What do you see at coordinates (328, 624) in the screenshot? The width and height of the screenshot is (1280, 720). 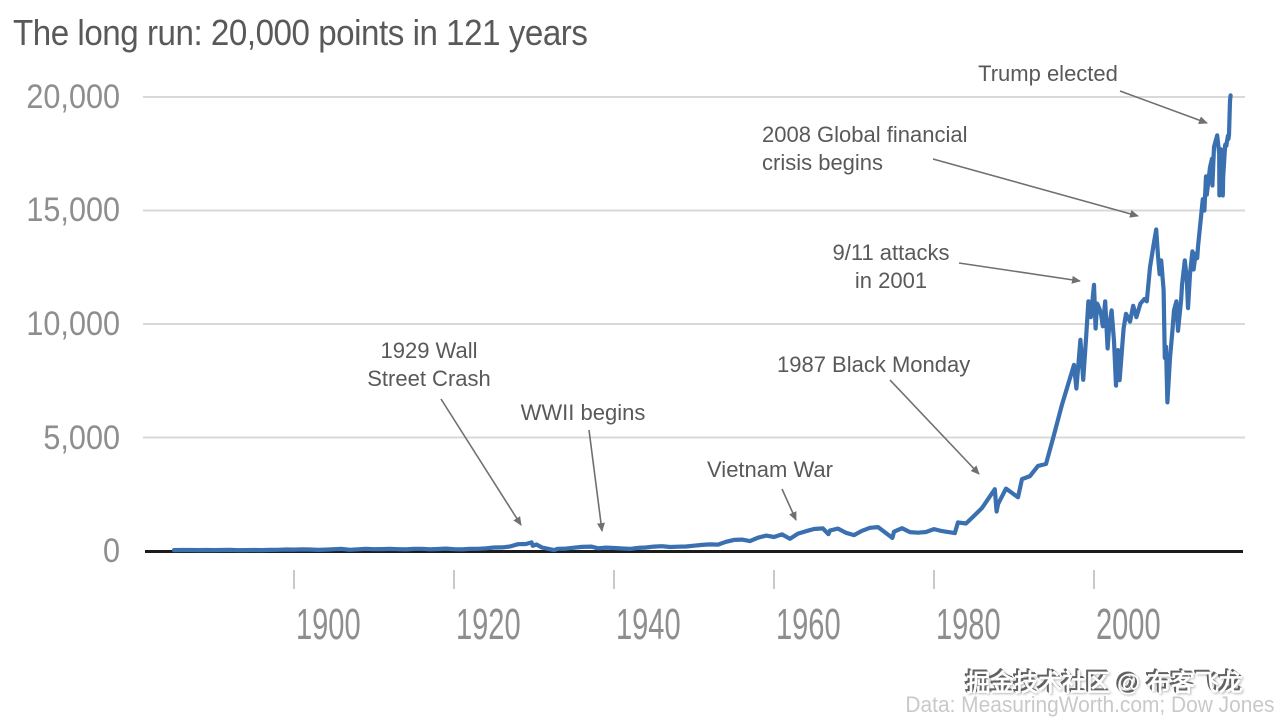 I see `x-tick-label-1900: 1900` at bounding box center [328, 624].